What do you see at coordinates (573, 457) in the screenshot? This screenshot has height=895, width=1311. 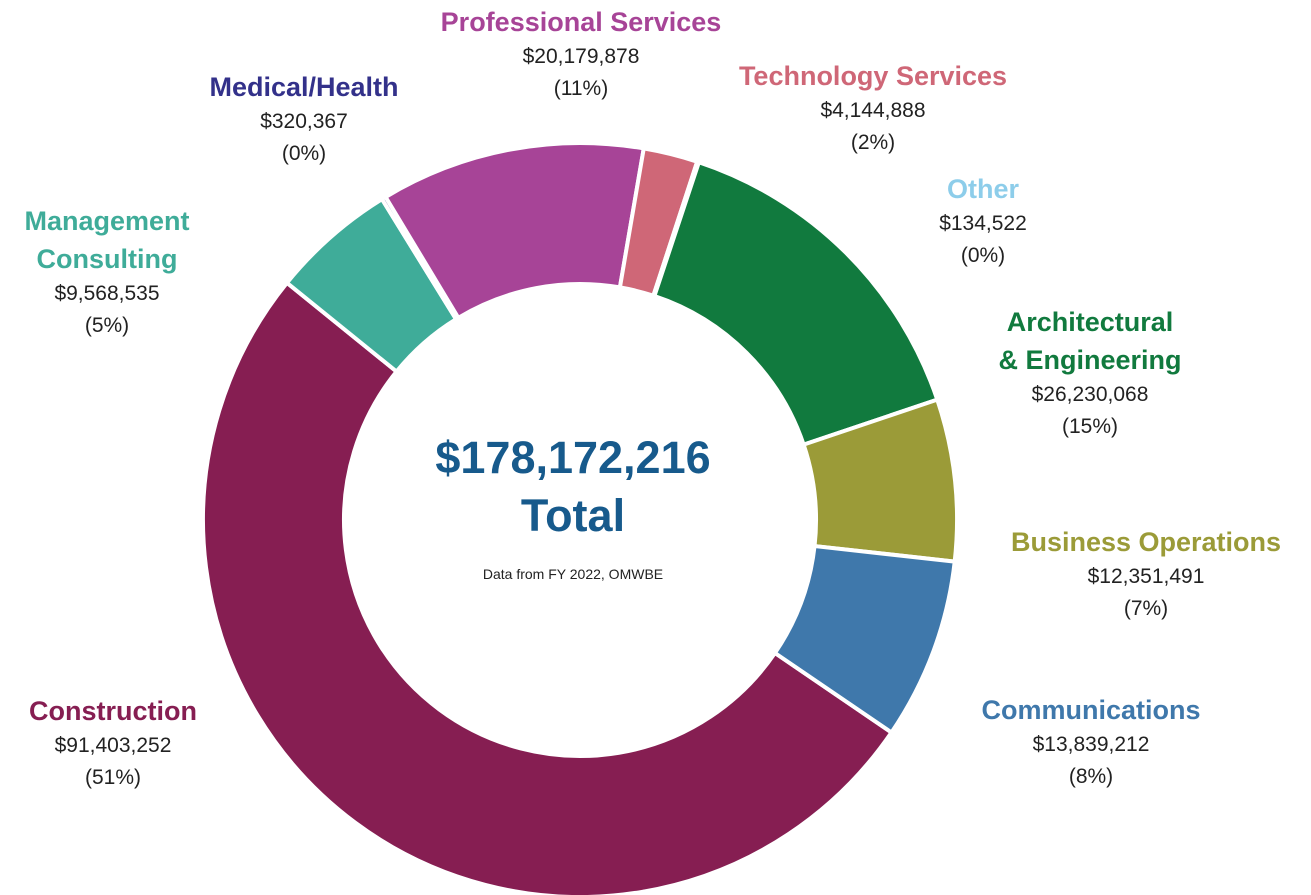 I see `center-value: $178,172,216` at bounding box center [573, 457].